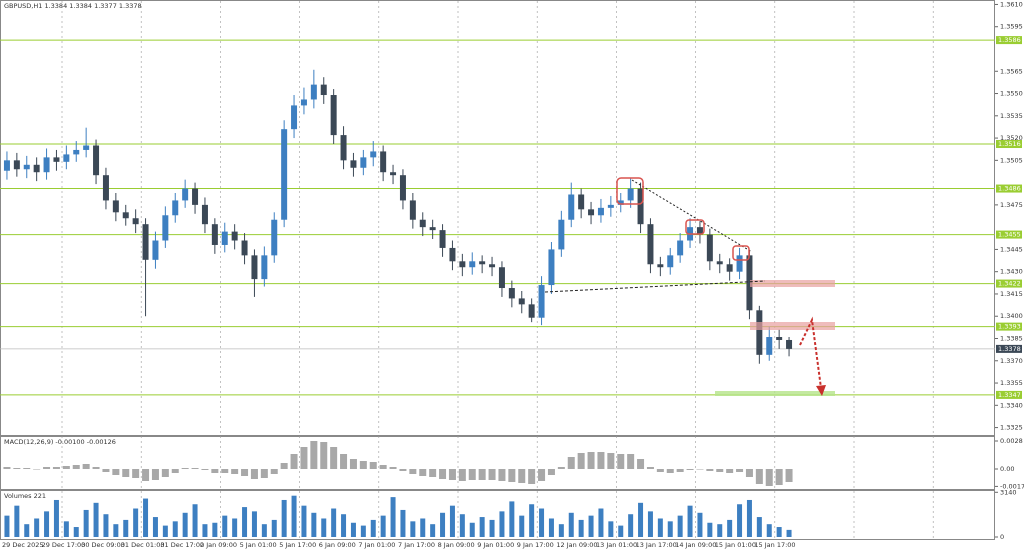 The width and height of the screenshot is (1024, 551). I want to click on level-label: 1.3422, so click(1009, 284).